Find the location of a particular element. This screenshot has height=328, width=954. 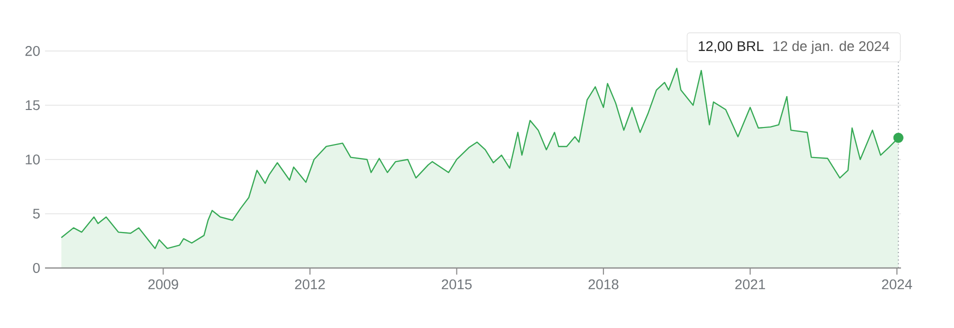

x-tick-label: 2021 is located at coordinates (750, 284).